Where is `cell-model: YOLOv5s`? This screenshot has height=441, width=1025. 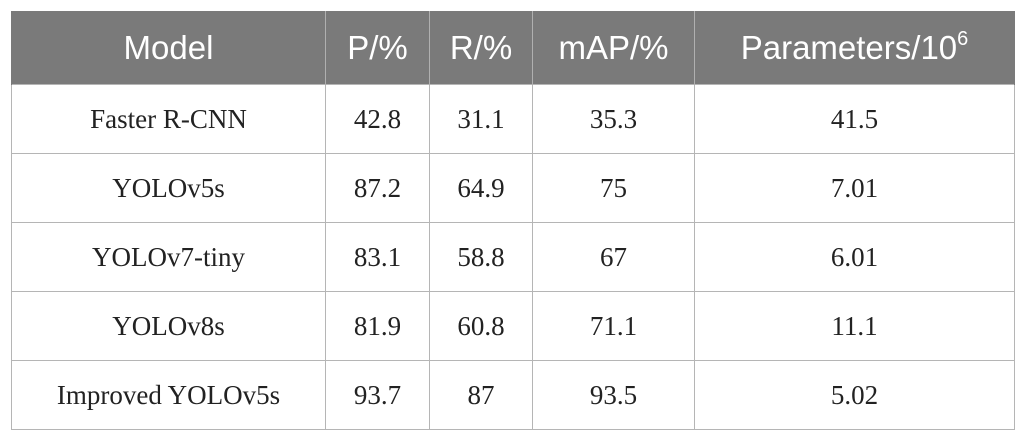 cell-model: YOLOv5s is located at coordinates (168, 188).